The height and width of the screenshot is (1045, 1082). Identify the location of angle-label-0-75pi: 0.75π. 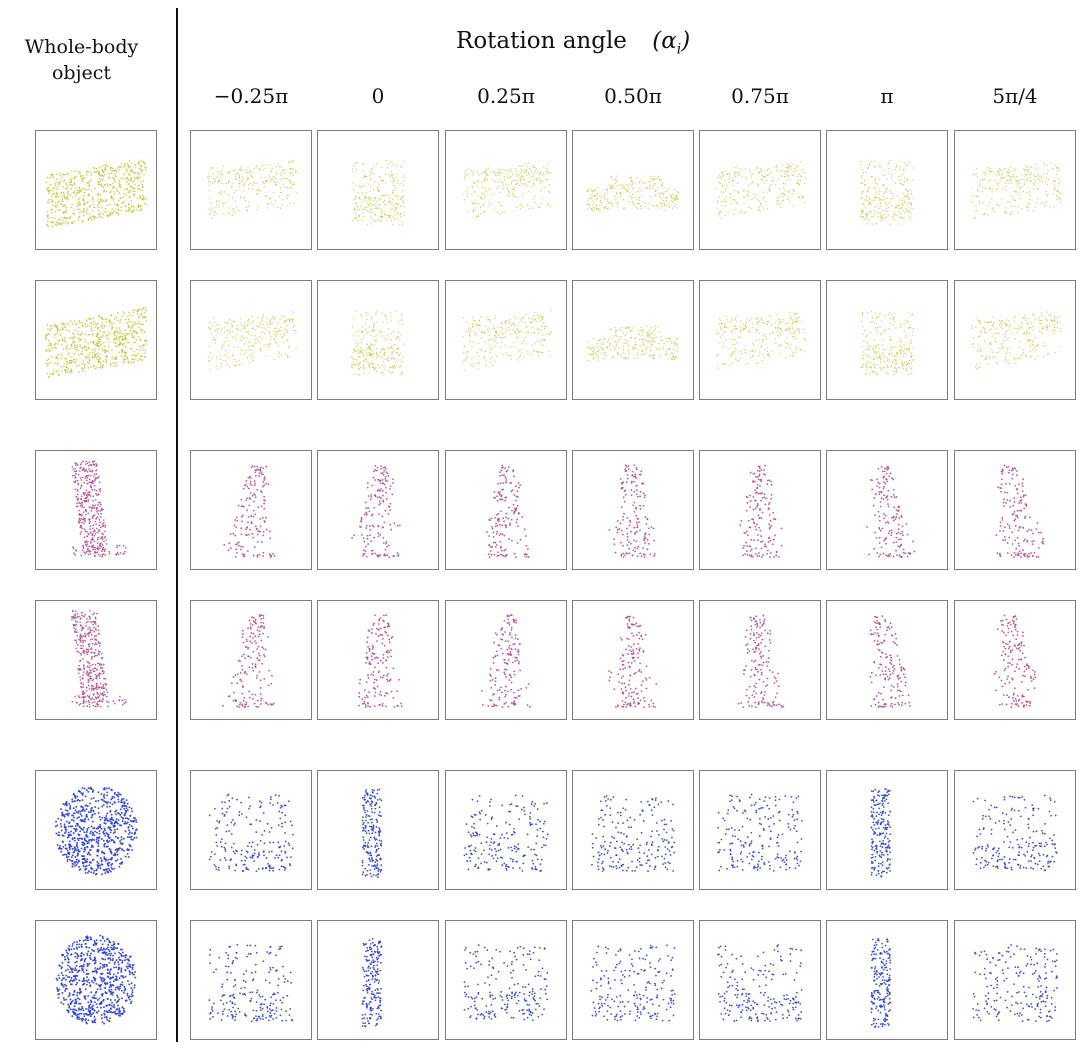
(760, 96).